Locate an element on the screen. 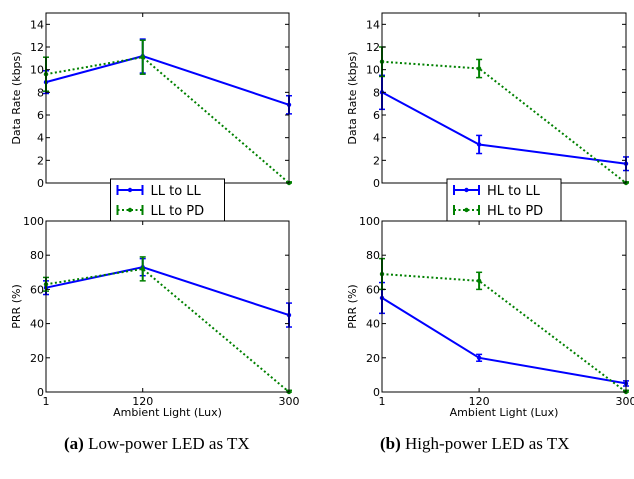  caption-b-tag: (b) is located at coordinates (390, 443).